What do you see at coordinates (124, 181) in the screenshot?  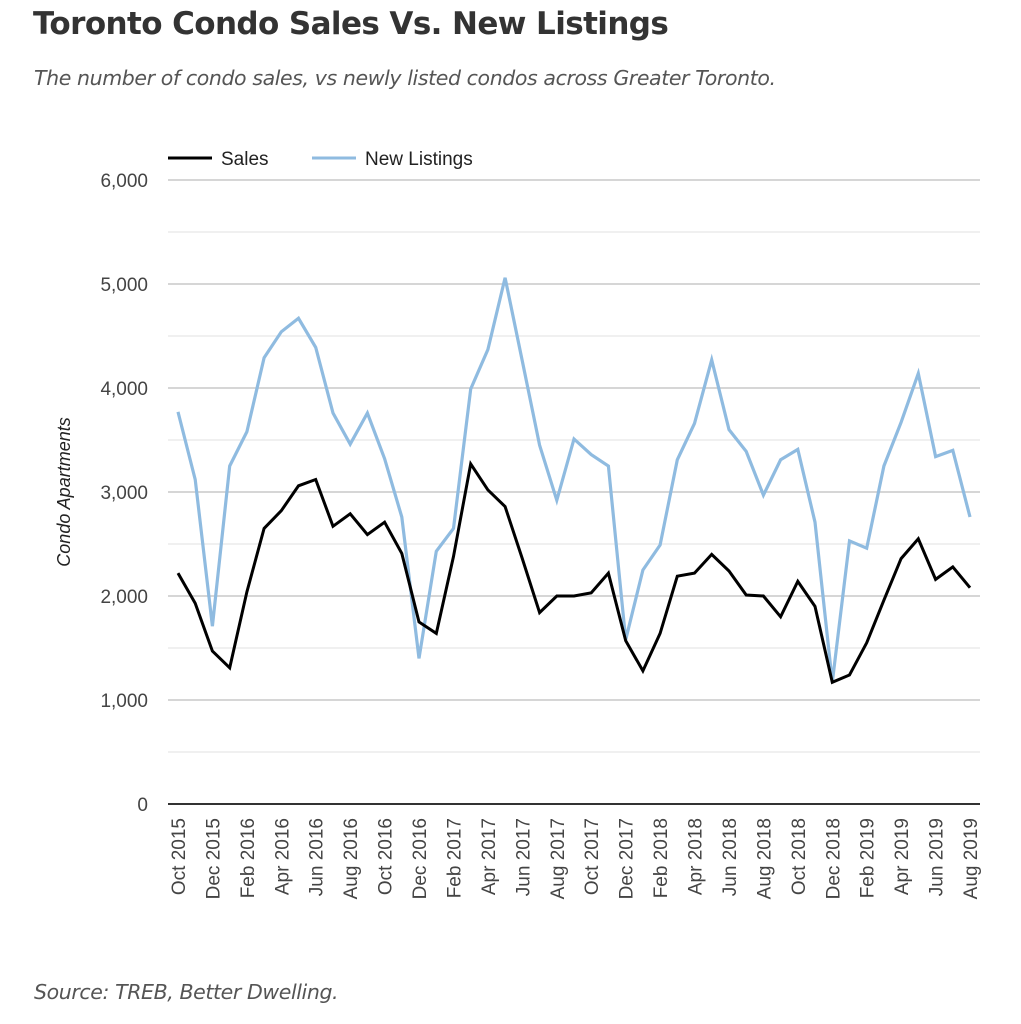 I see `y-tick-label: 6,000` at bounding box center [124, 181].